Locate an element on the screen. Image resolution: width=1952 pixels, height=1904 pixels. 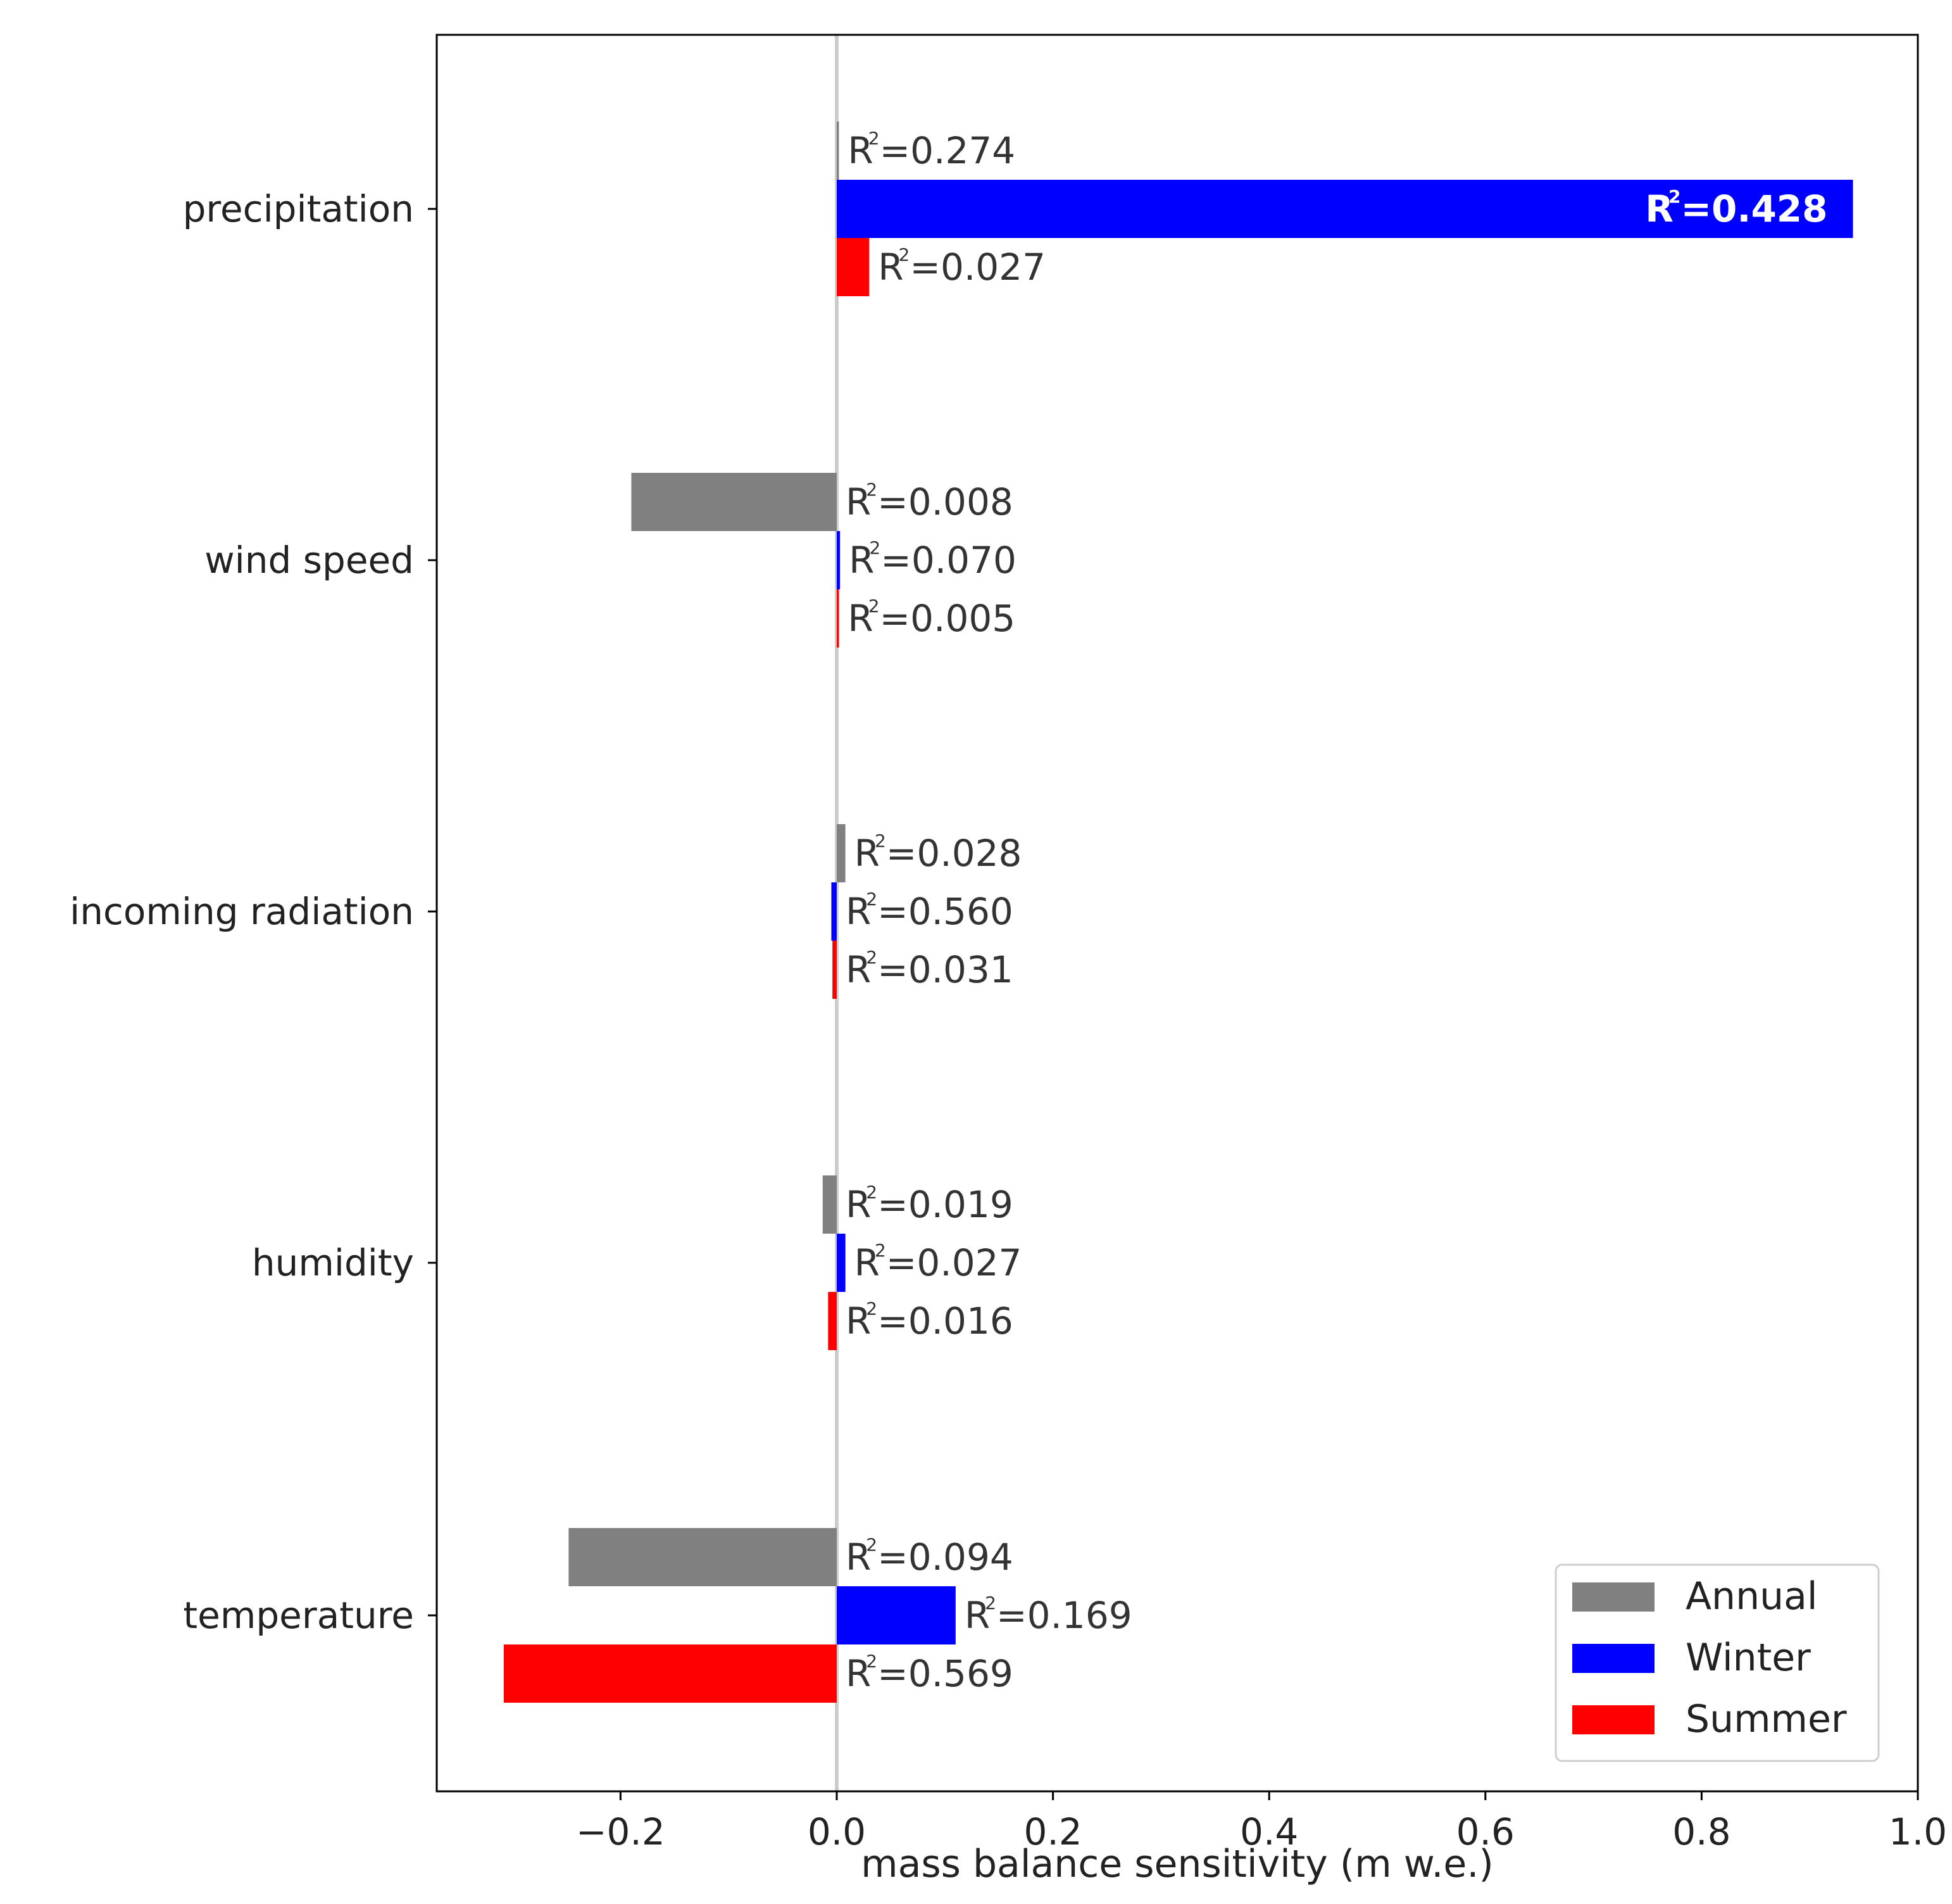
bar-winter-temperature is located at coordinates (896, 1615).